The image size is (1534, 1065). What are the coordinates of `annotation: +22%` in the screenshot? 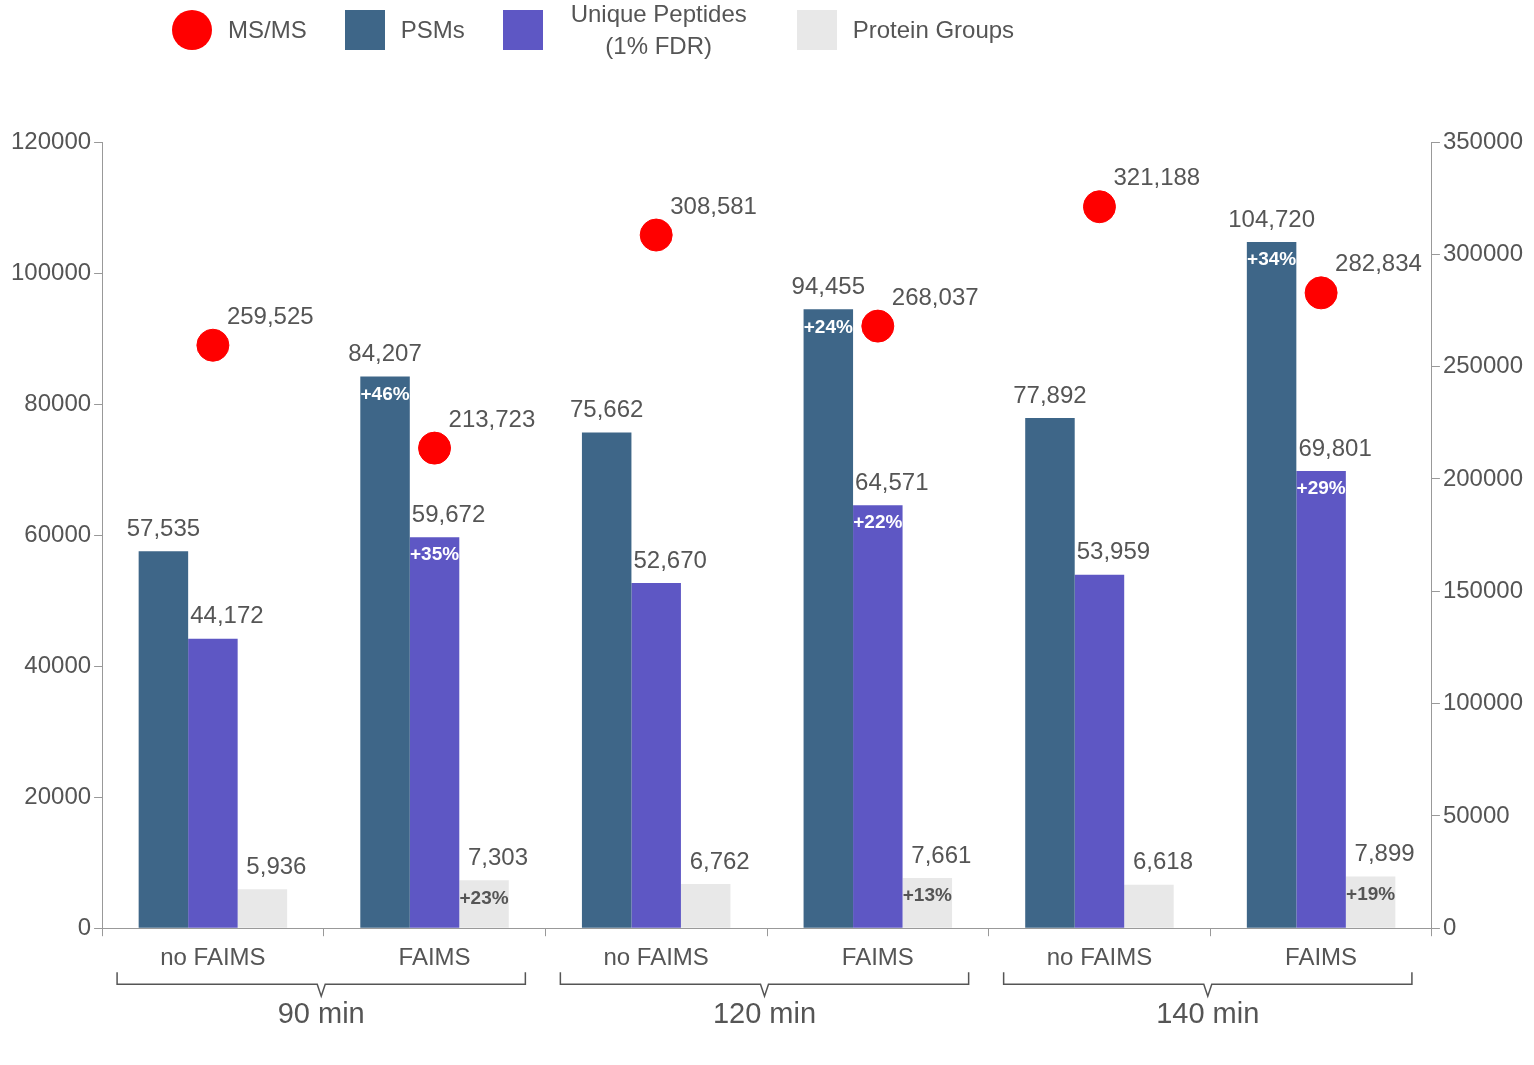 It's located at (878, 522).